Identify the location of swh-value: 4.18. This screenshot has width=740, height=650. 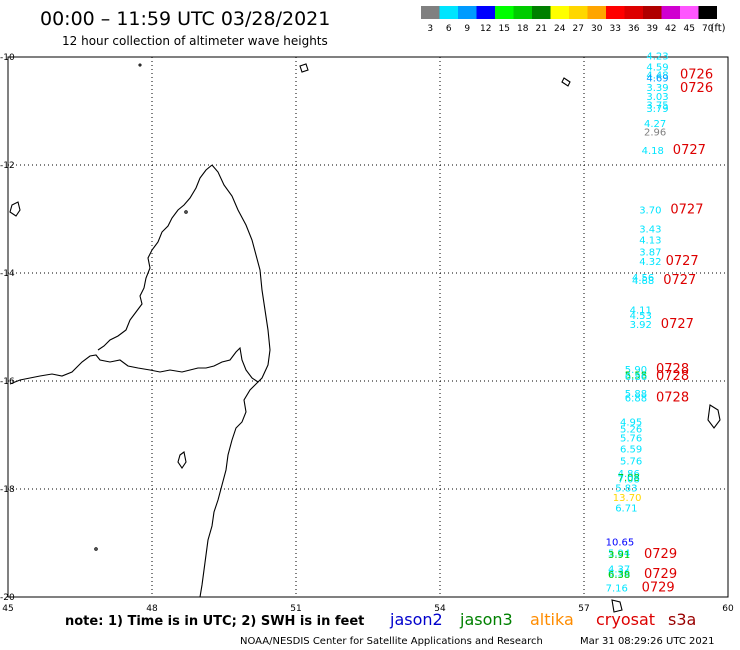
(653, 151).